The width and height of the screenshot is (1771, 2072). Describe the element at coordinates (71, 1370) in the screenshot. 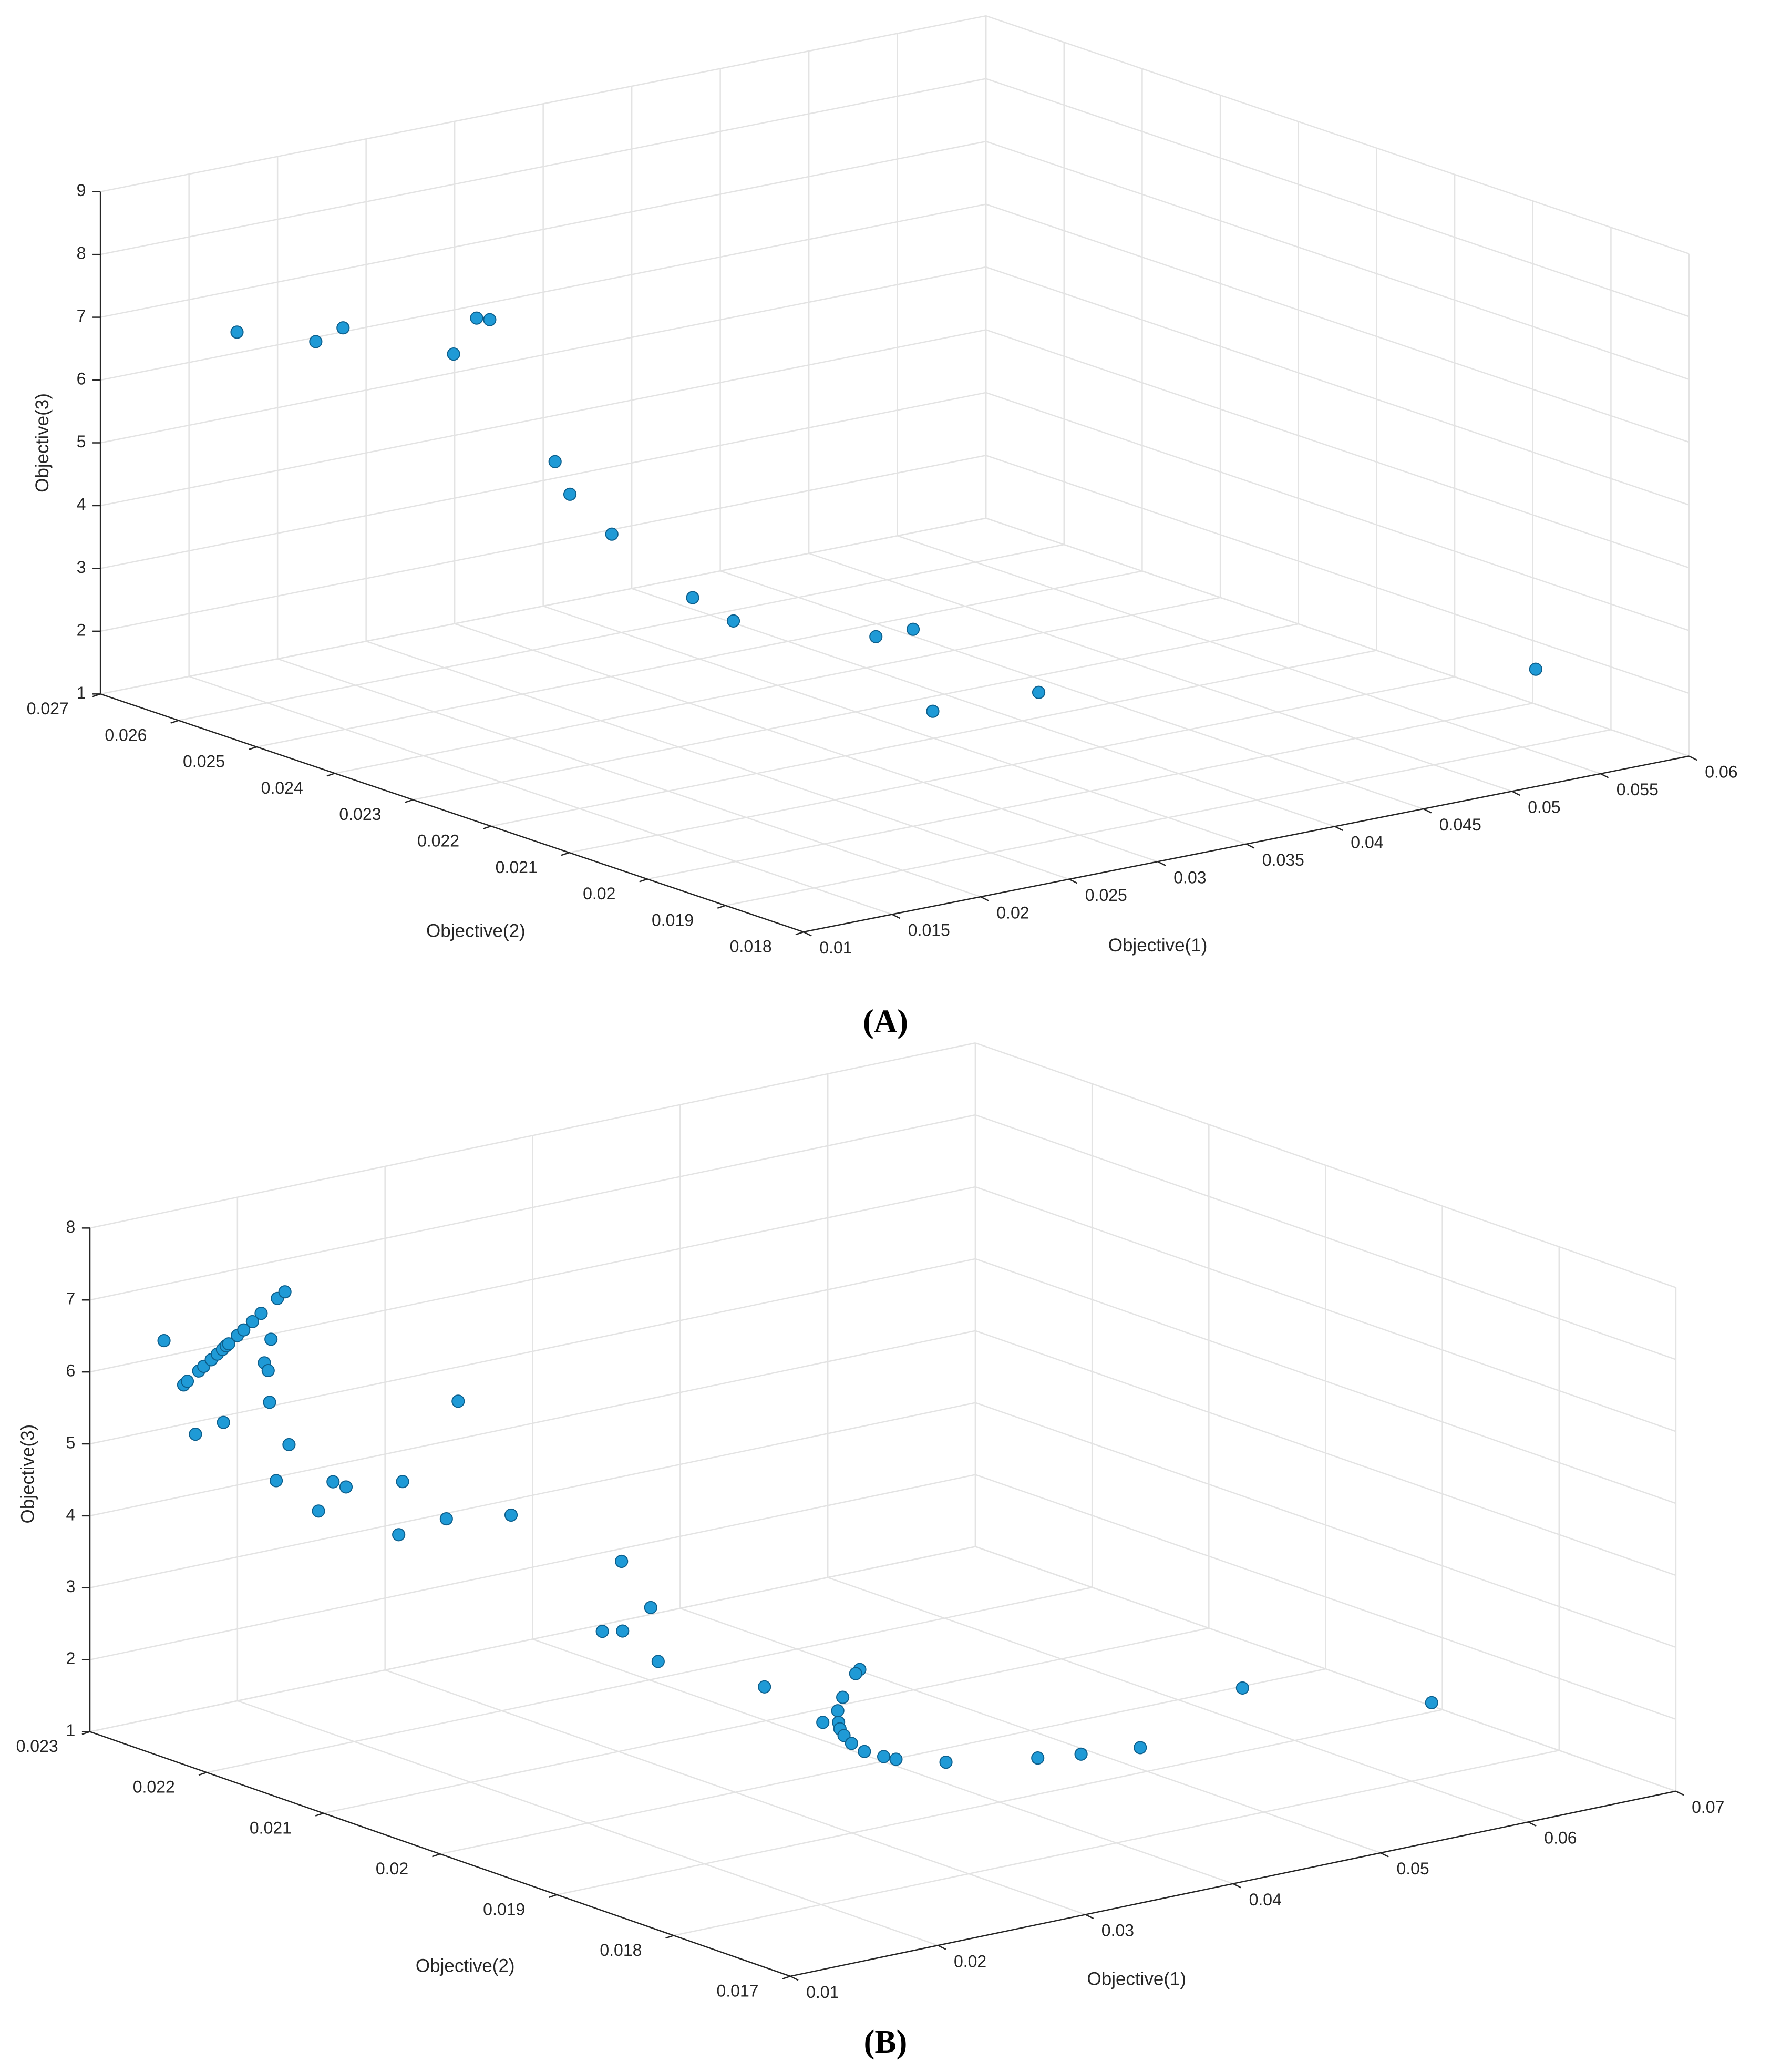

I see `z-tick-label: 6` at that location.